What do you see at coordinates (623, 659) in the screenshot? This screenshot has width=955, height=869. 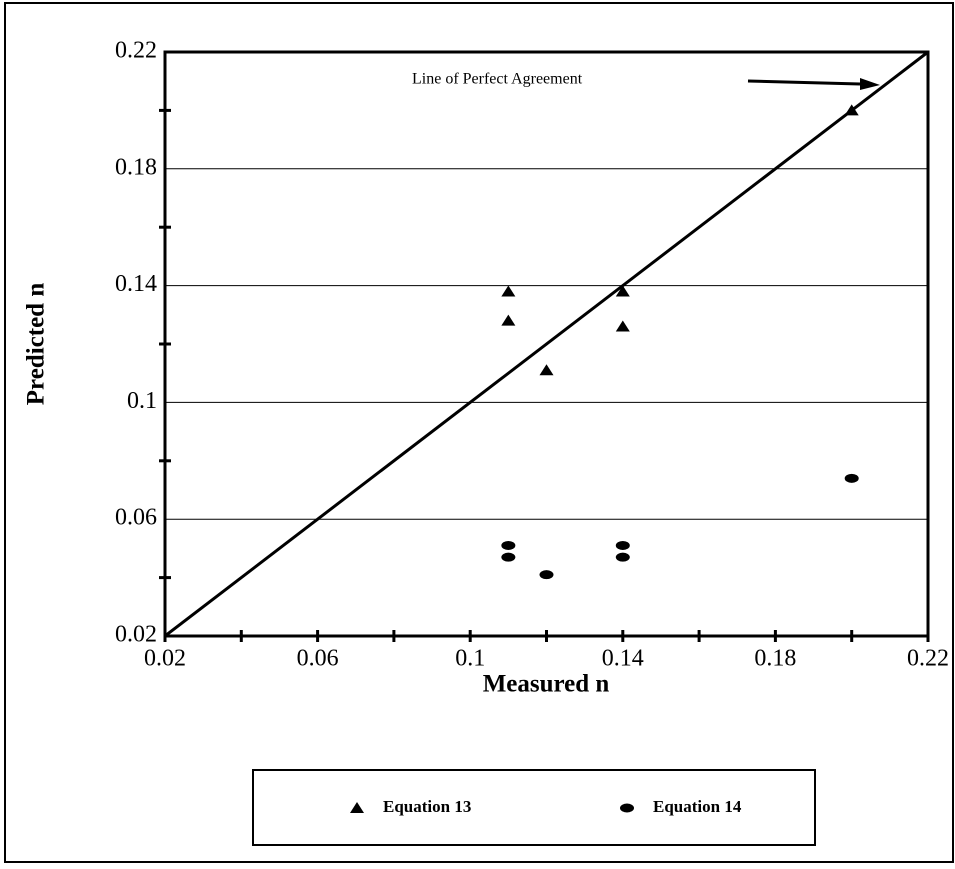 I see `x-tick-label: 0.14` at bounding box center [623, 659].